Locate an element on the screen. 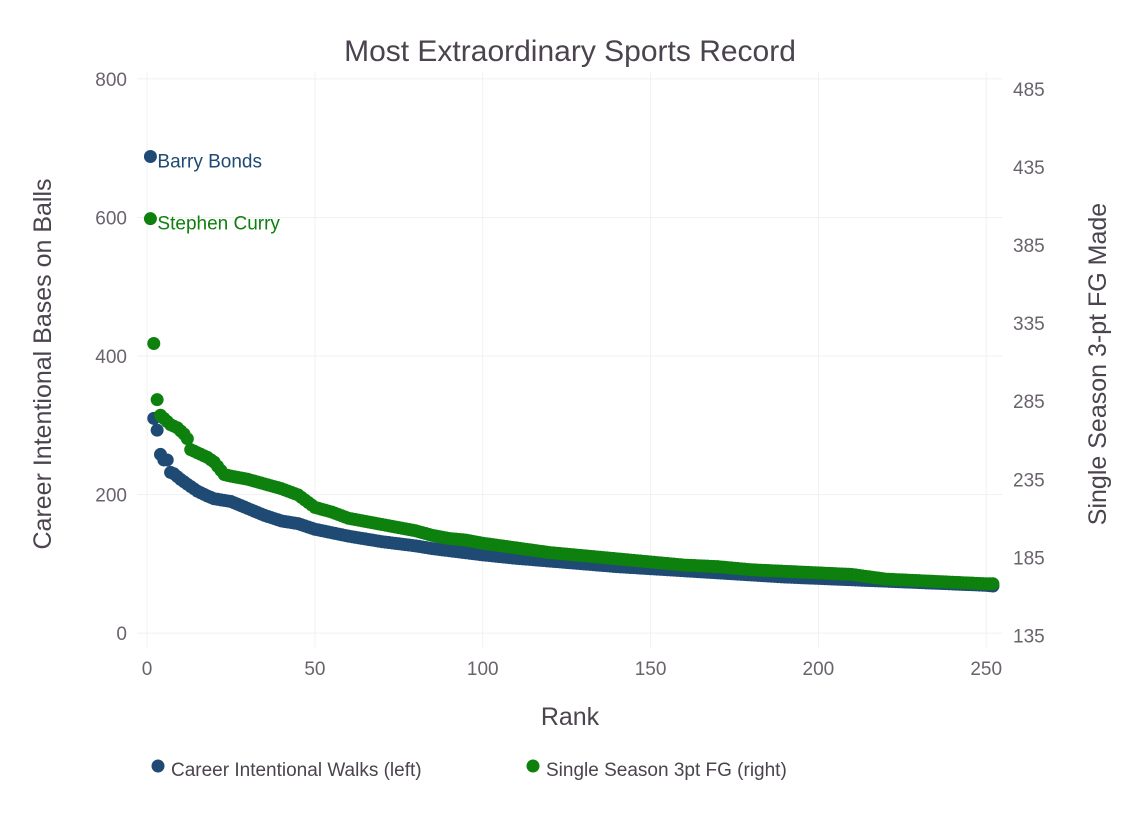 The width and height of the screenshot is (1142, 830). right-tick-label: 235 is located at coordinates (1029, 480).